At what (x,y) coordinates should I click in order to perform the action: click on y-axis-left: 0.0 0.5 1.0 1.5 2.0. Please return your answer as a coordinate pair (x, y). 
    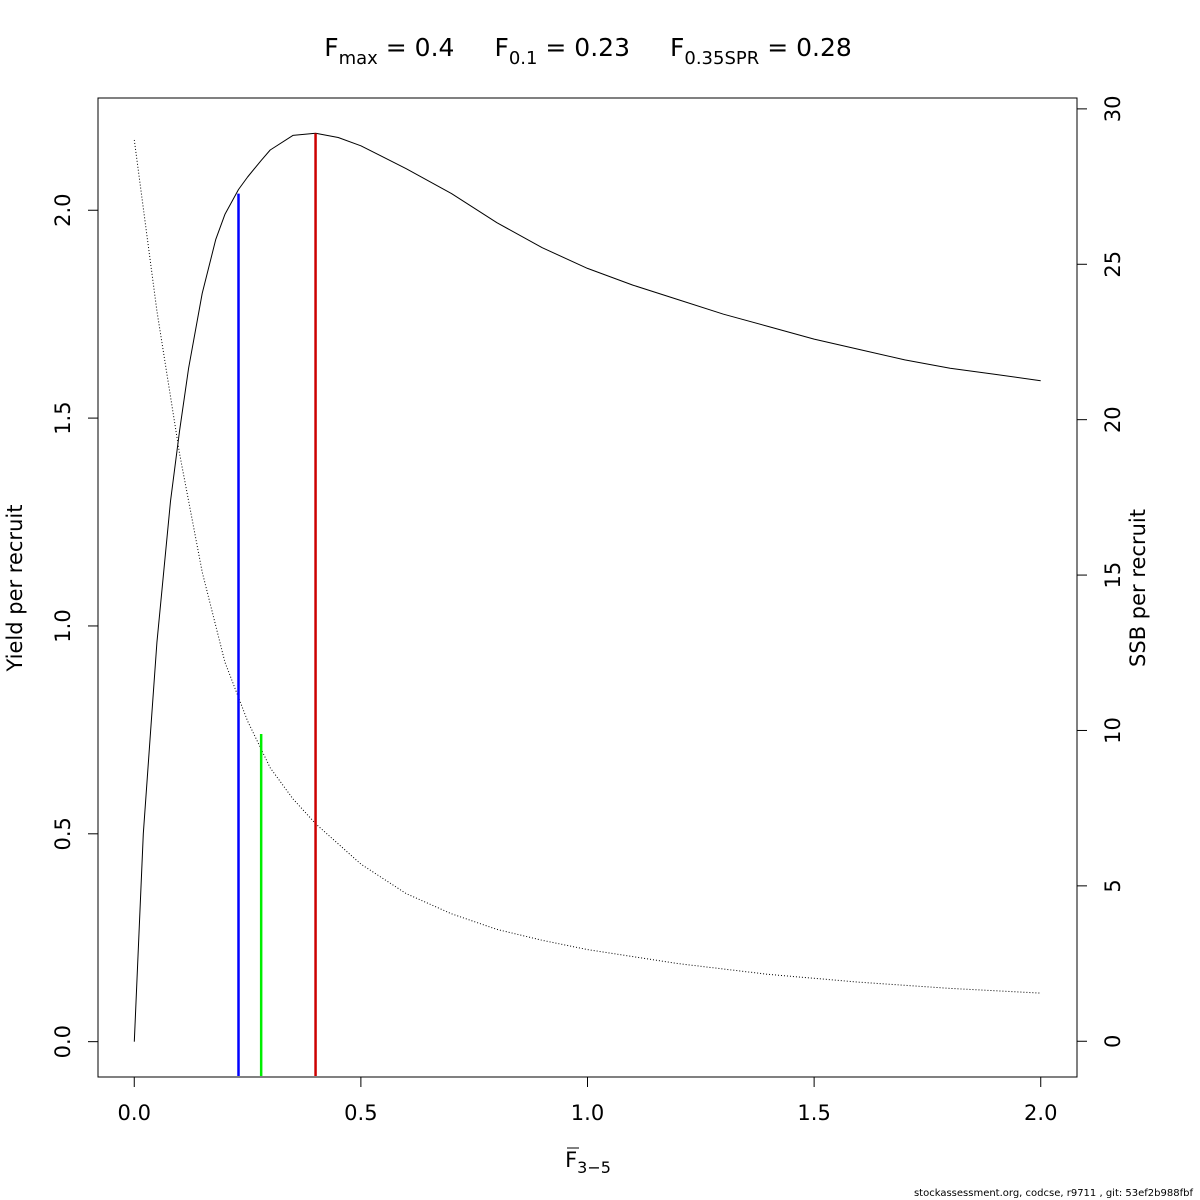
    Looking at the image, I should click on (74, 625).